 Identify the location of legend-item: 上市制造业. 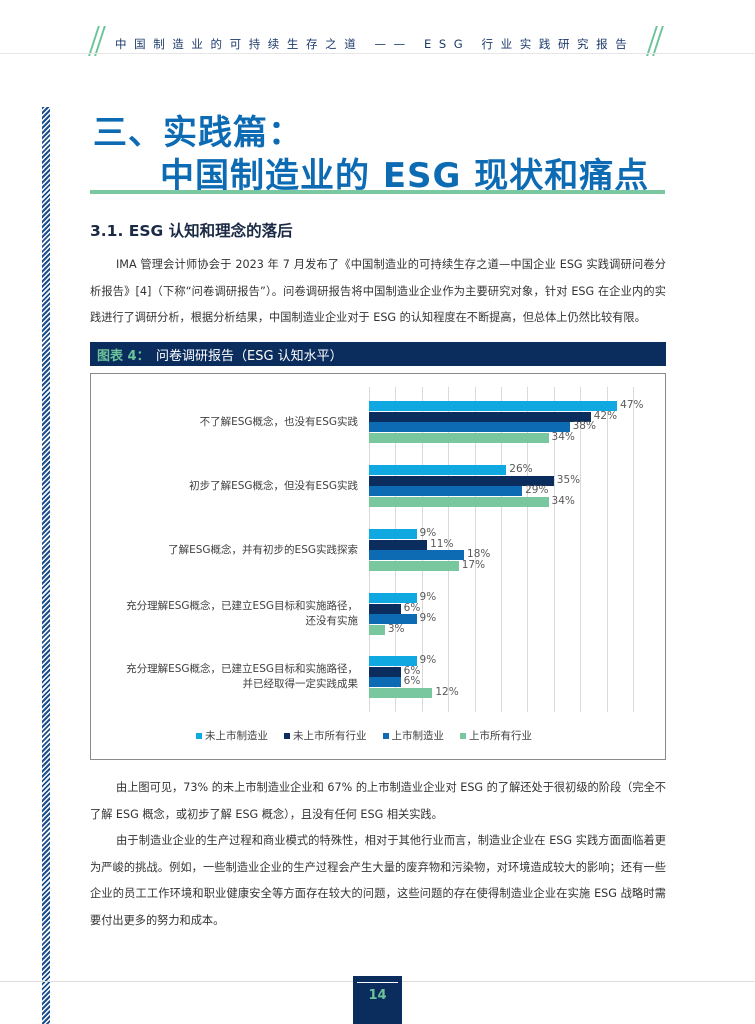
(413, 735).